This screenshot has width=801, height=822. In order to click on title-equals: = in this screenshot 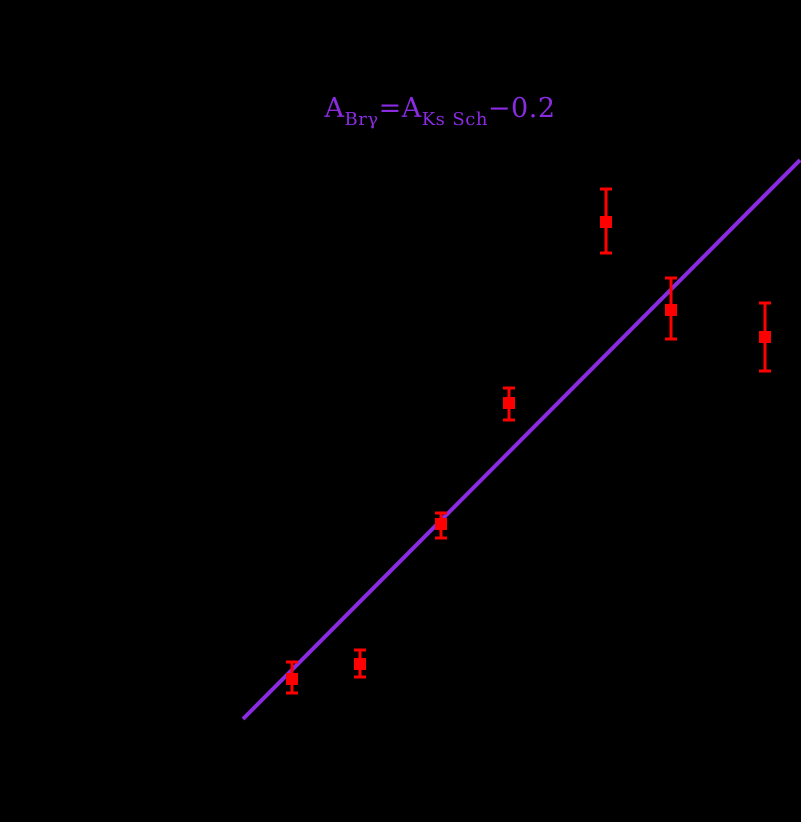, I will do `click(390, 108)`.